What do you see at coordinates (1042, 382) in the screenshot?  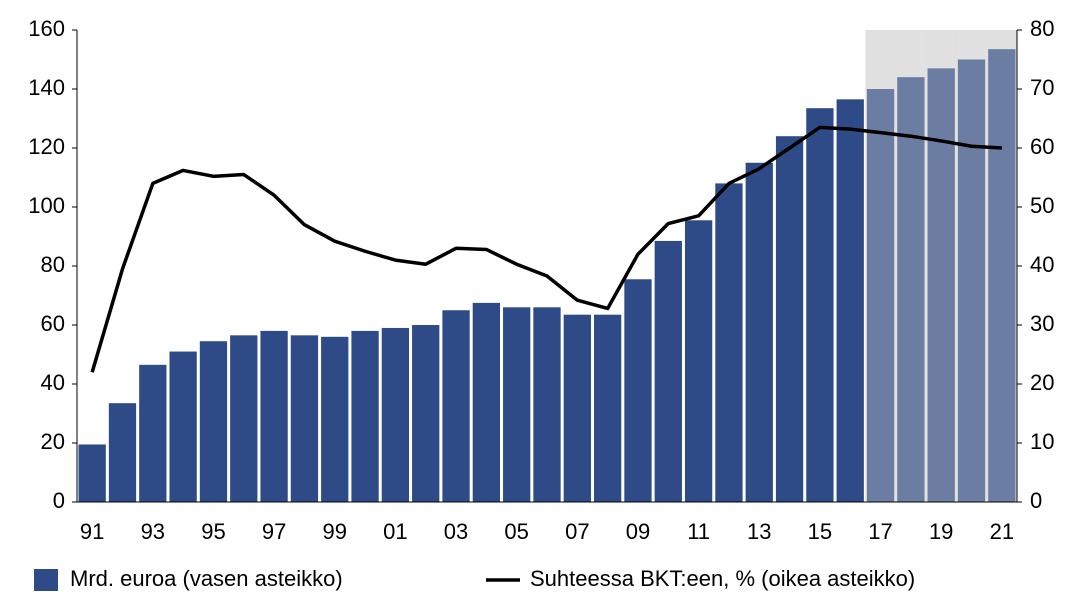 I see `y2-tick-label: 20` at bounding box center [1042, 382].